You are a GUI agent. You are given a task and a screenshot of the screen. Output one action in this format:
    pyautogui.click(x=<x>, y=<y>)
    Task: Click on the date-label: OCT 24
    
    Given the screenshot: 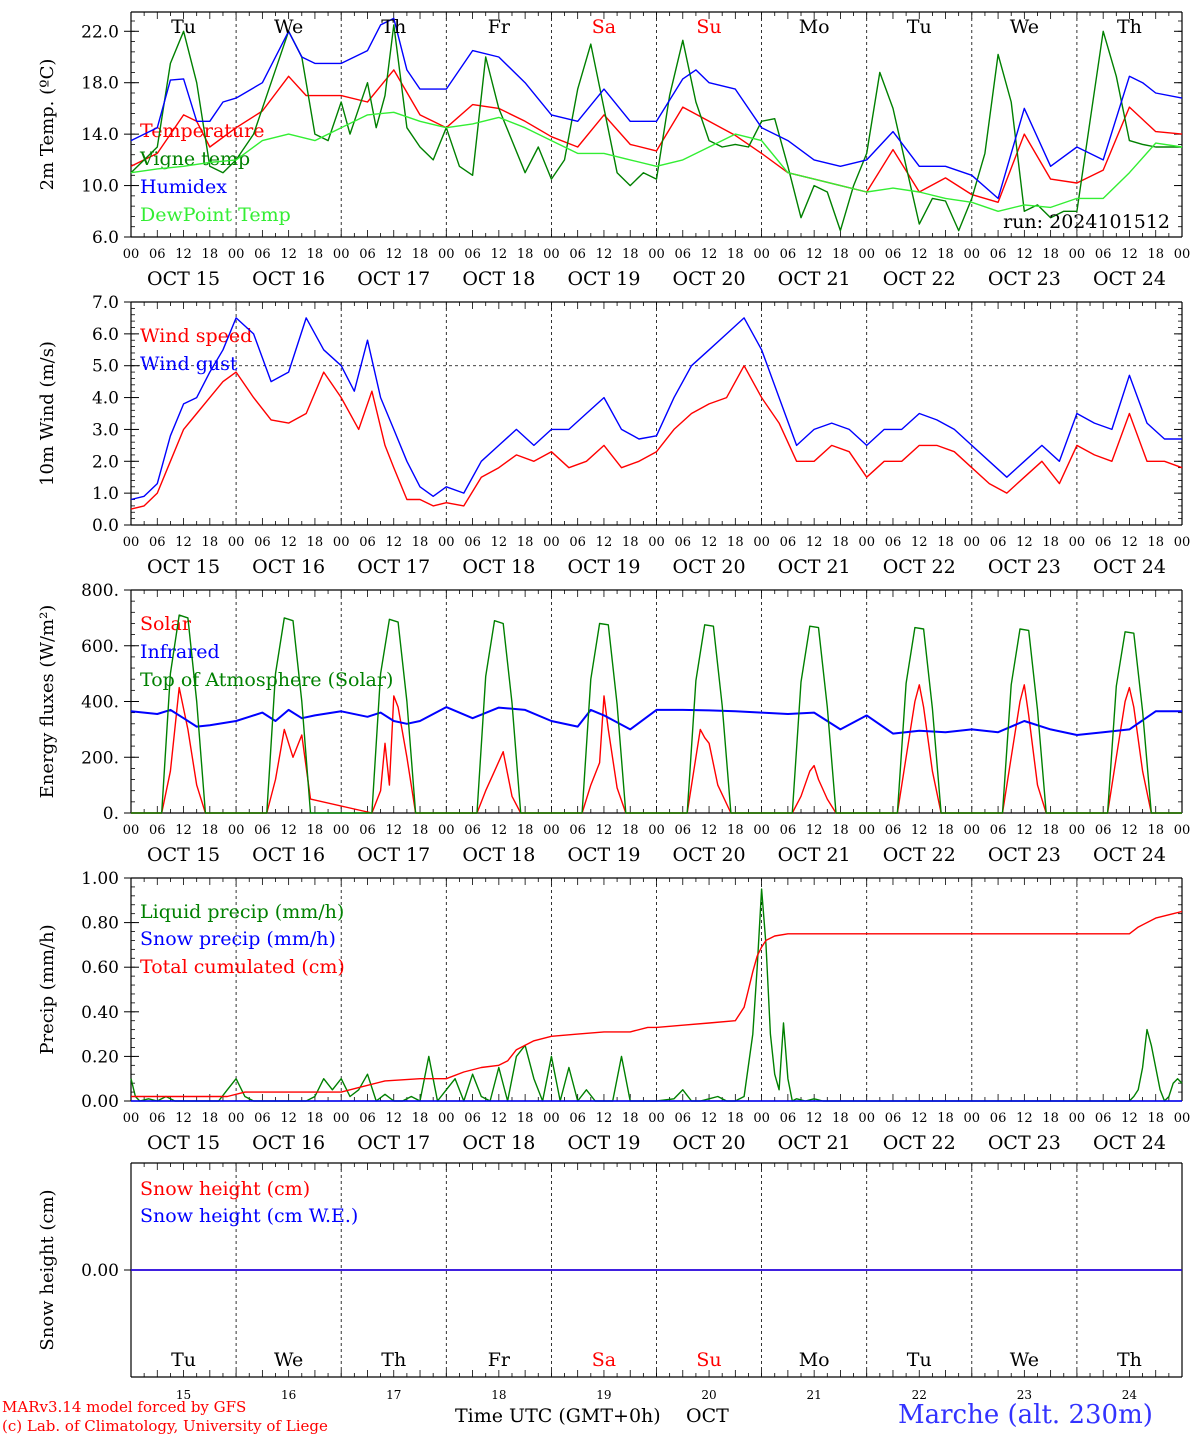 What is the action you would take?
    pyautogui.click(x=1129, y=855)
    